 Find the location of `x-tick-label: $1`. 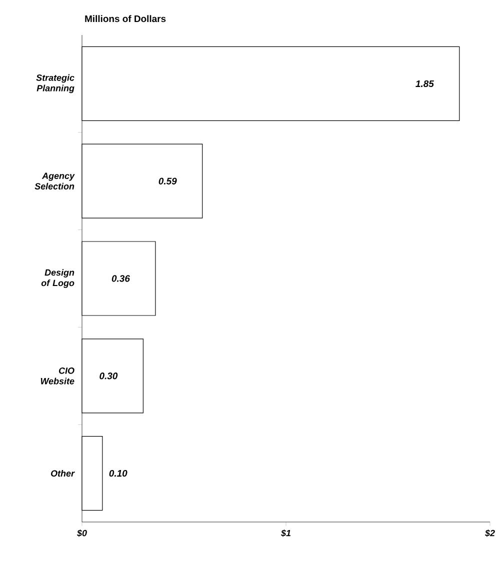

x-tick-label: $1 is located at coordinates (285, 533).